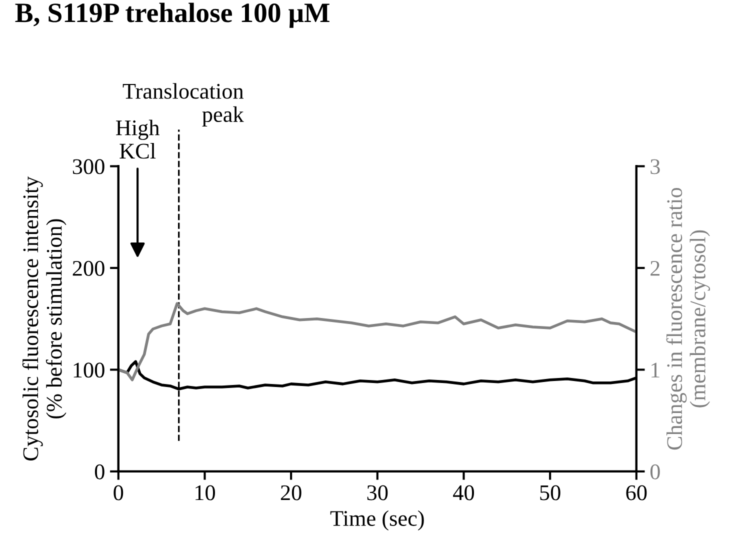 The image size is (740, 545). Describe the element at coordinates (656, 370) in the screenshot. I see `y2-tick-label: 1` at that location.